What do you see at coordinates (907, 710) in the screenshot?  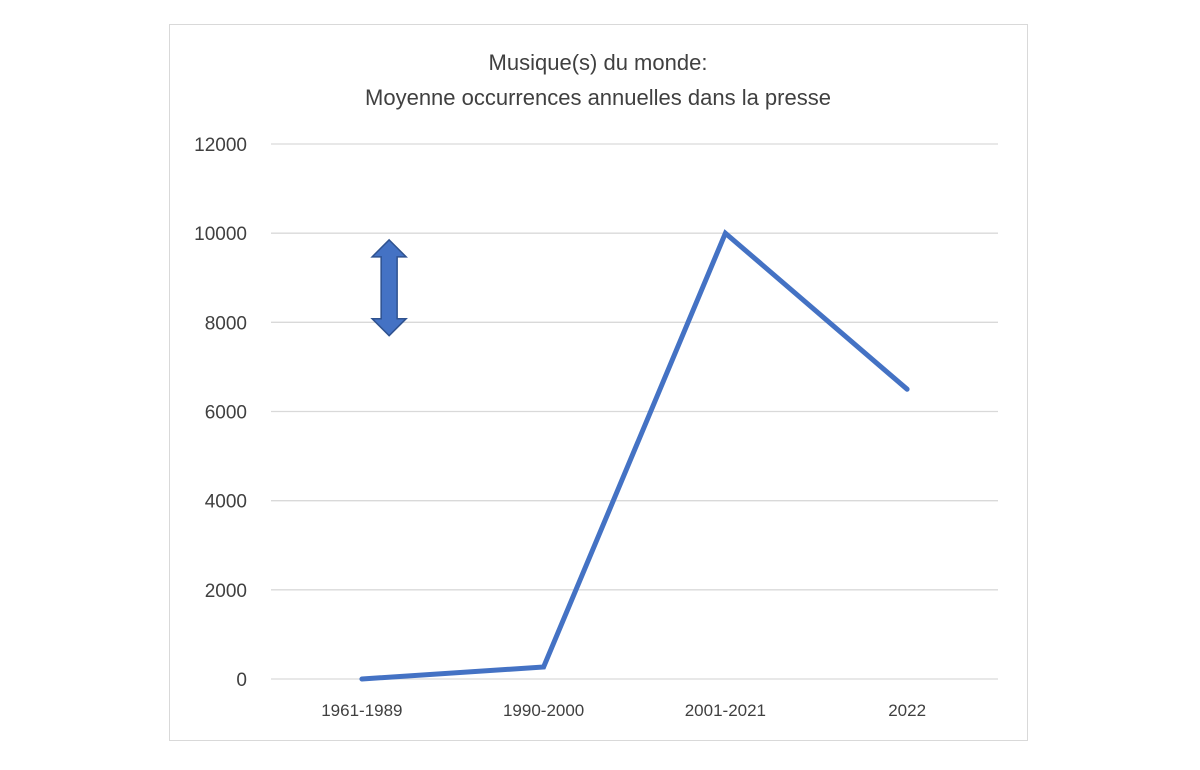 I see `x-tick-label-2022: 2022` at bounding box center [907, 710].